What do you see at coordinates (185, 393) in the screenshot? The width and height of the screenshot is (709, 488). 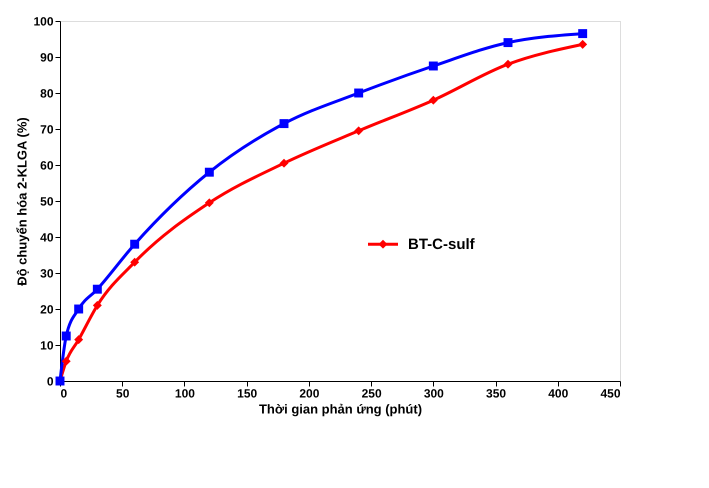 I see `x-tick-label: 100` at bounding box center [185, 393].